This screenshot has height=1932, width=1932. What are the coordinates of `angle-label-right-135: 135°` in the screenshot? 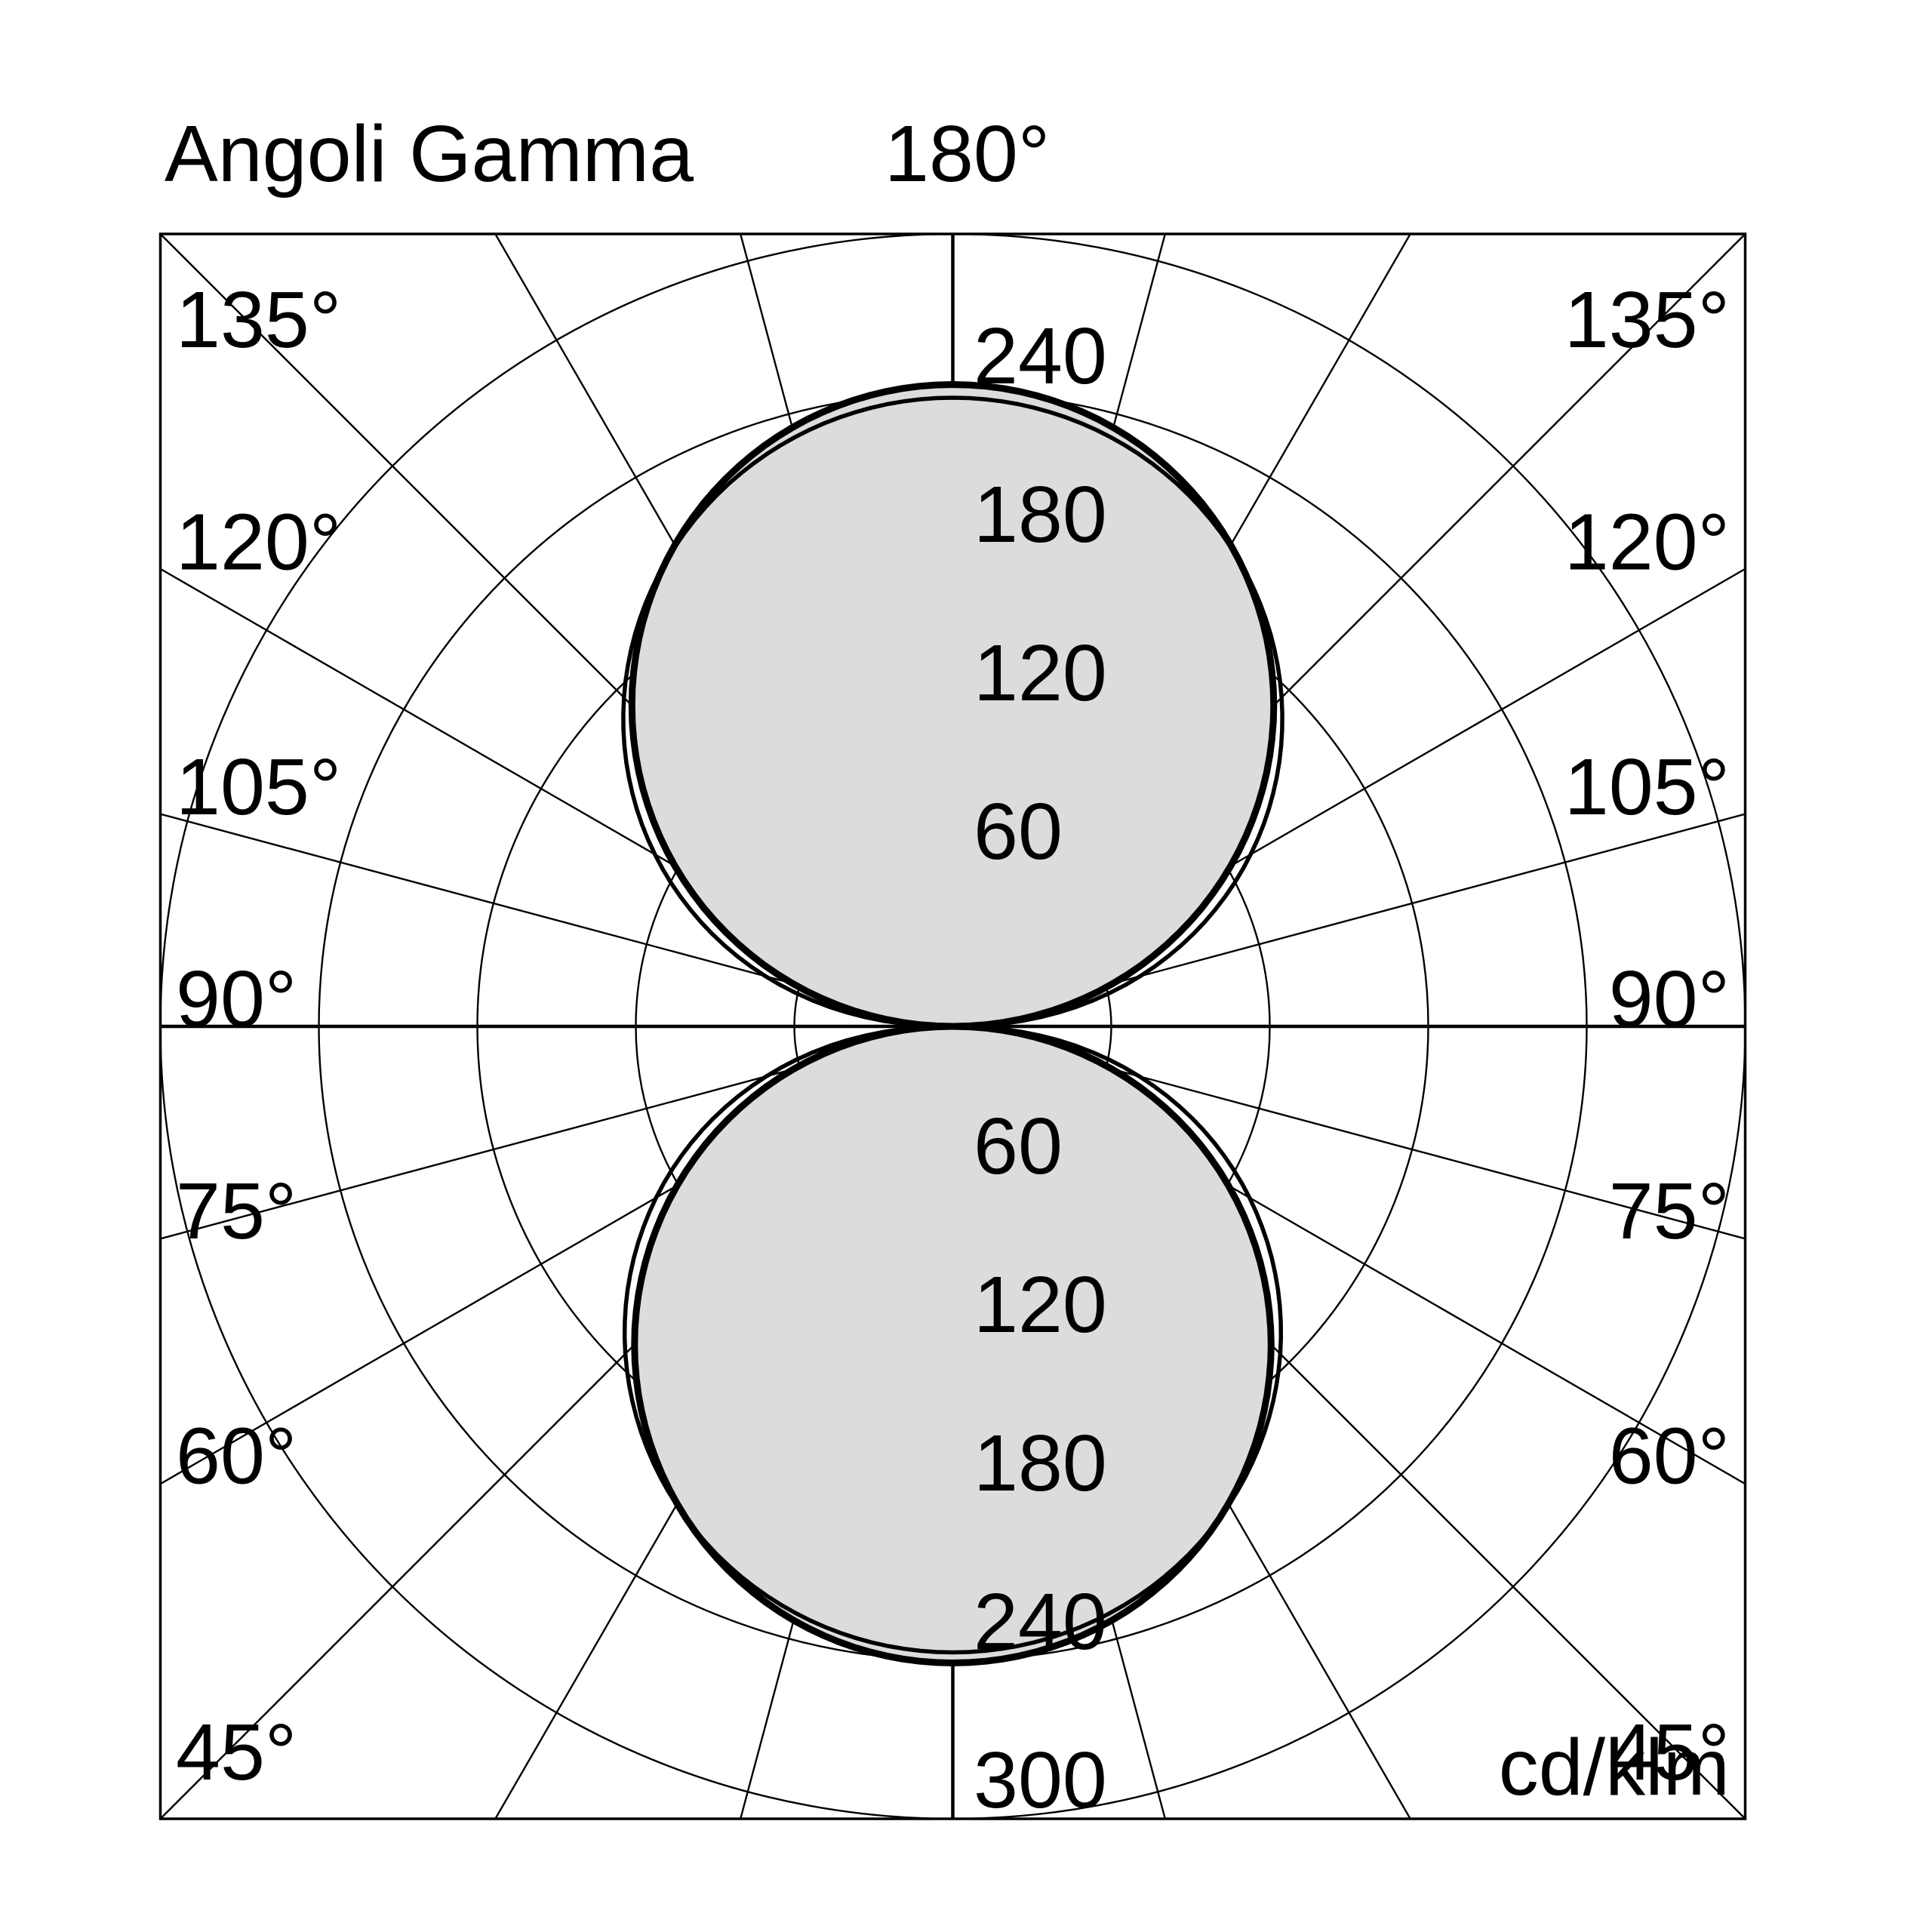 It's located at (1647, 320).